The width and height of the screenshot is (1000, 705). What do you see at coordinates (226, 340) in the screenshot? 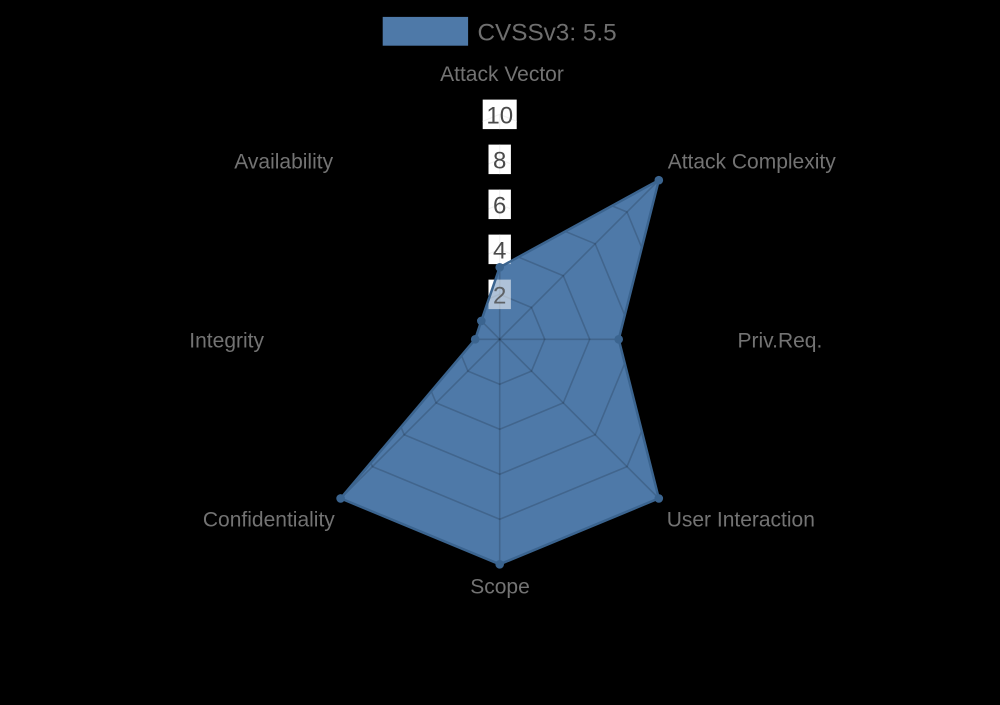
I see `svg-text: Integrity` at bounding box center [226, 340].